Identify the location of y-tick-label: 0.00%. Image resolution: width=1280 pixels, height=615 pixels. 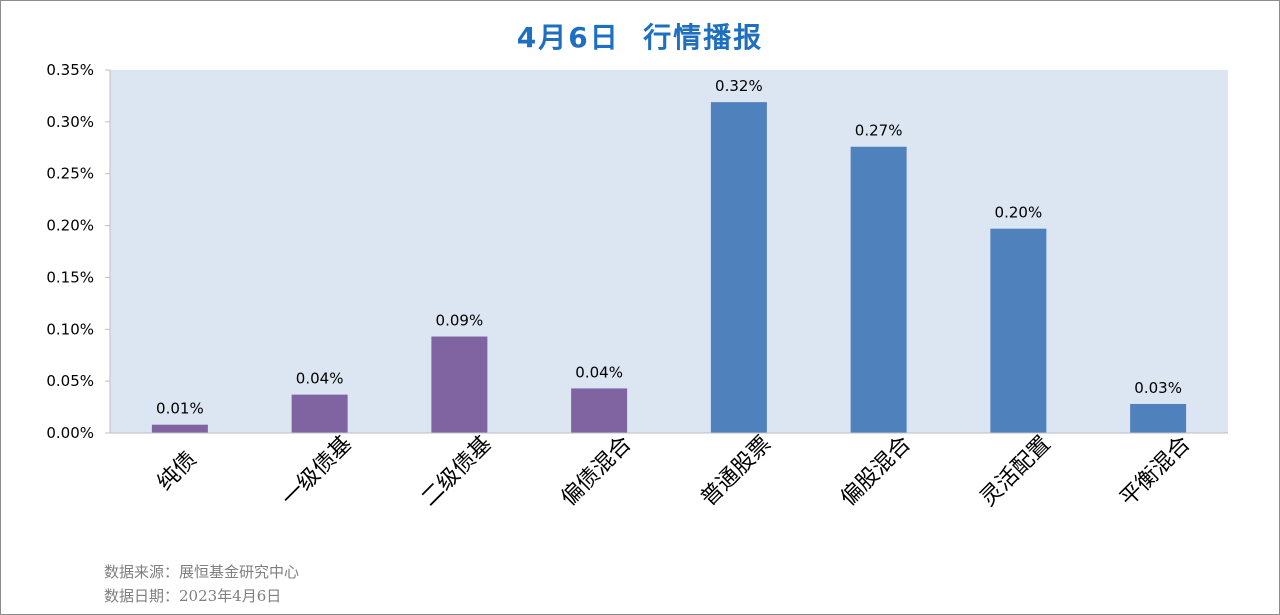
(70, 433).